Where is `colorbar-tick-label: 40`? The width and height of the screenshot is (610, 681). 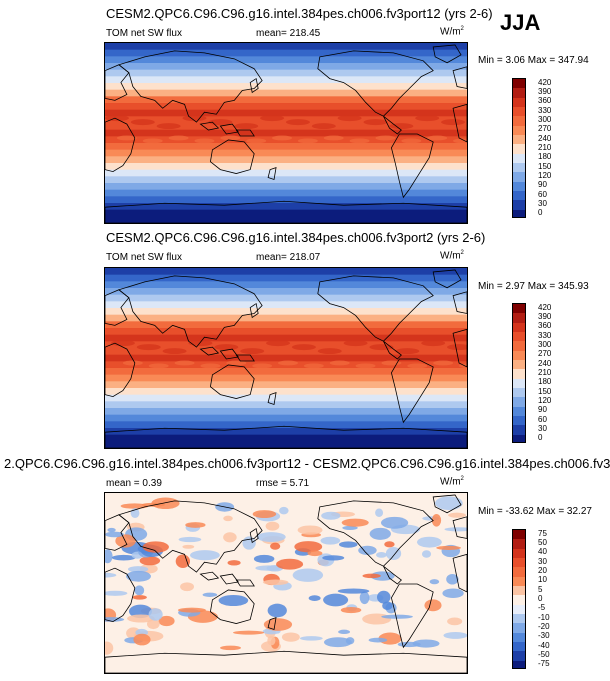 colorbar-tick-label: 40 is located at coordinates (542, 552).